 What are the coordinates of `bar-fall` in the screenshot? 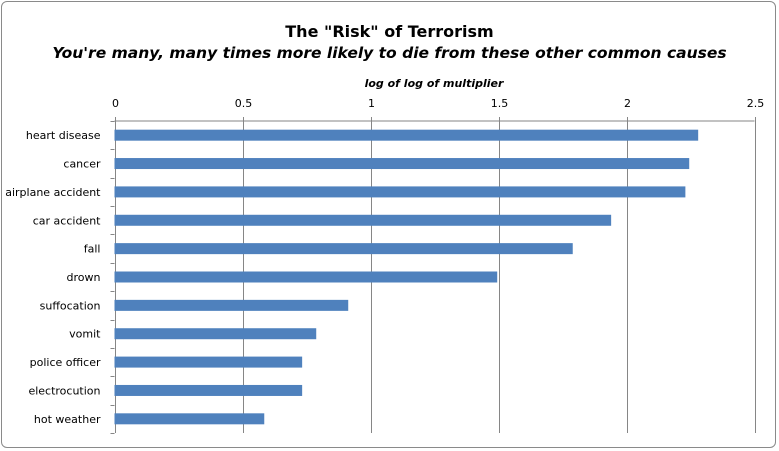 It's located at (343, 249).